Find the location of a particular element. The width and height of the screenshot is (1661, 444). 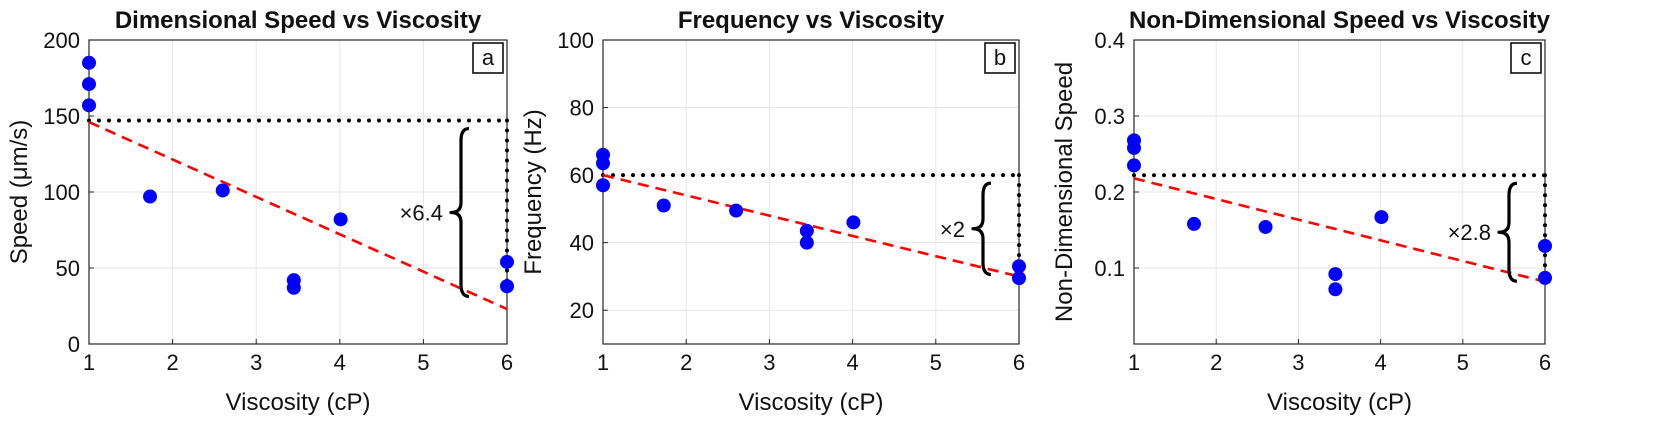

y-tick-label: 200 is located at coordinates (61, 40).